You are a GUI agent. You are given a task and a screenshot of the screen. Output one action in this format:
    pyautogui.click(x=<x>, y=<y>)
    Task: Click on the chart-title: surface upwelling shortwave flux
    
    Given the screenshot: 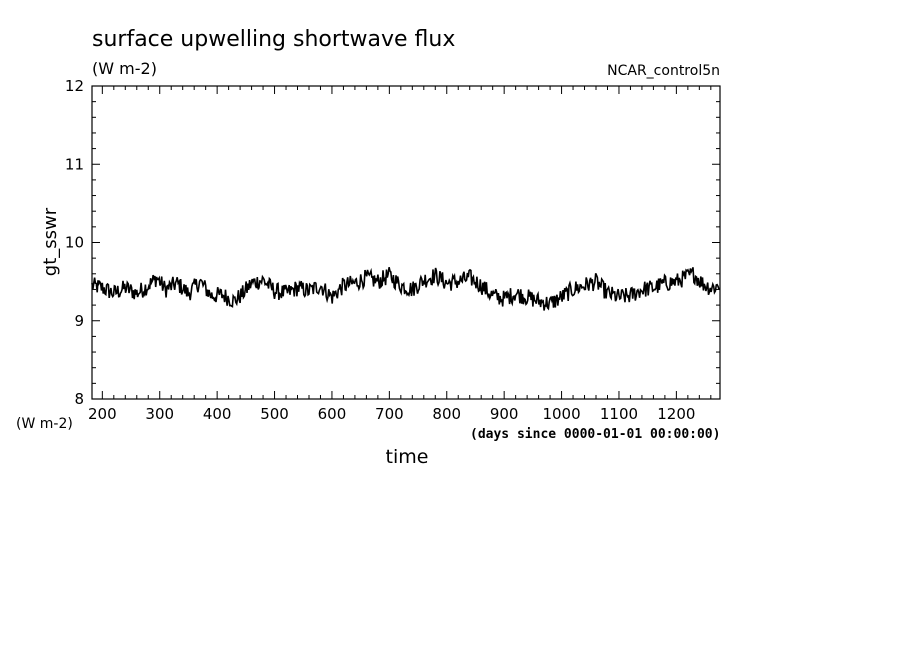 What is the action you would take?
    pyautogui.click(x=273, y=39)
    